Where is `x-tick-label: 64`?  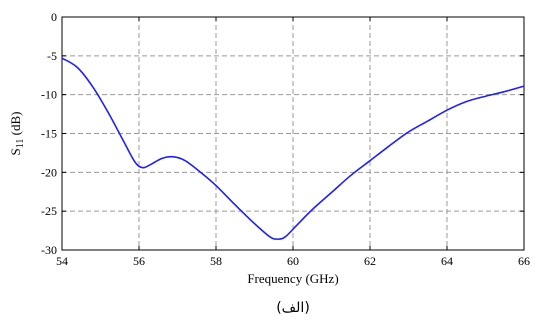 x-tick-label: 64 is located at coordinates (447, 261).